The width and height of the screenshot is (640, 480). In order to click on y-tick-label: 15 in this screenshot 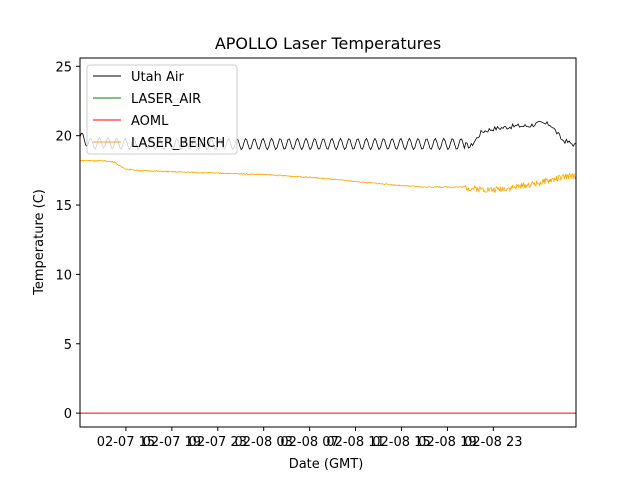, I will do `click(63, 206)`.